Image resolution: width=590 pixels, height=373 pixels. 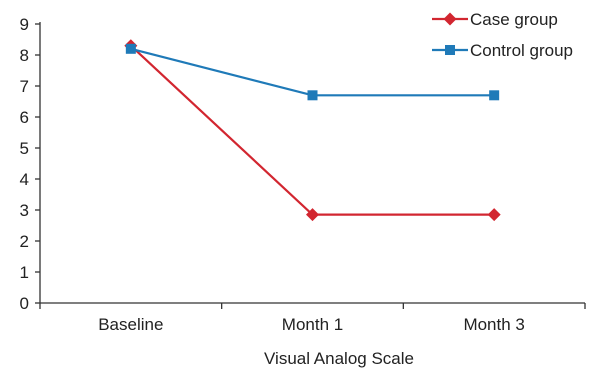 What do you see at coordinates (502, 35) in the screenshot?
I see `chart-legend: Case group Control group` at bounding box center [502, 35].